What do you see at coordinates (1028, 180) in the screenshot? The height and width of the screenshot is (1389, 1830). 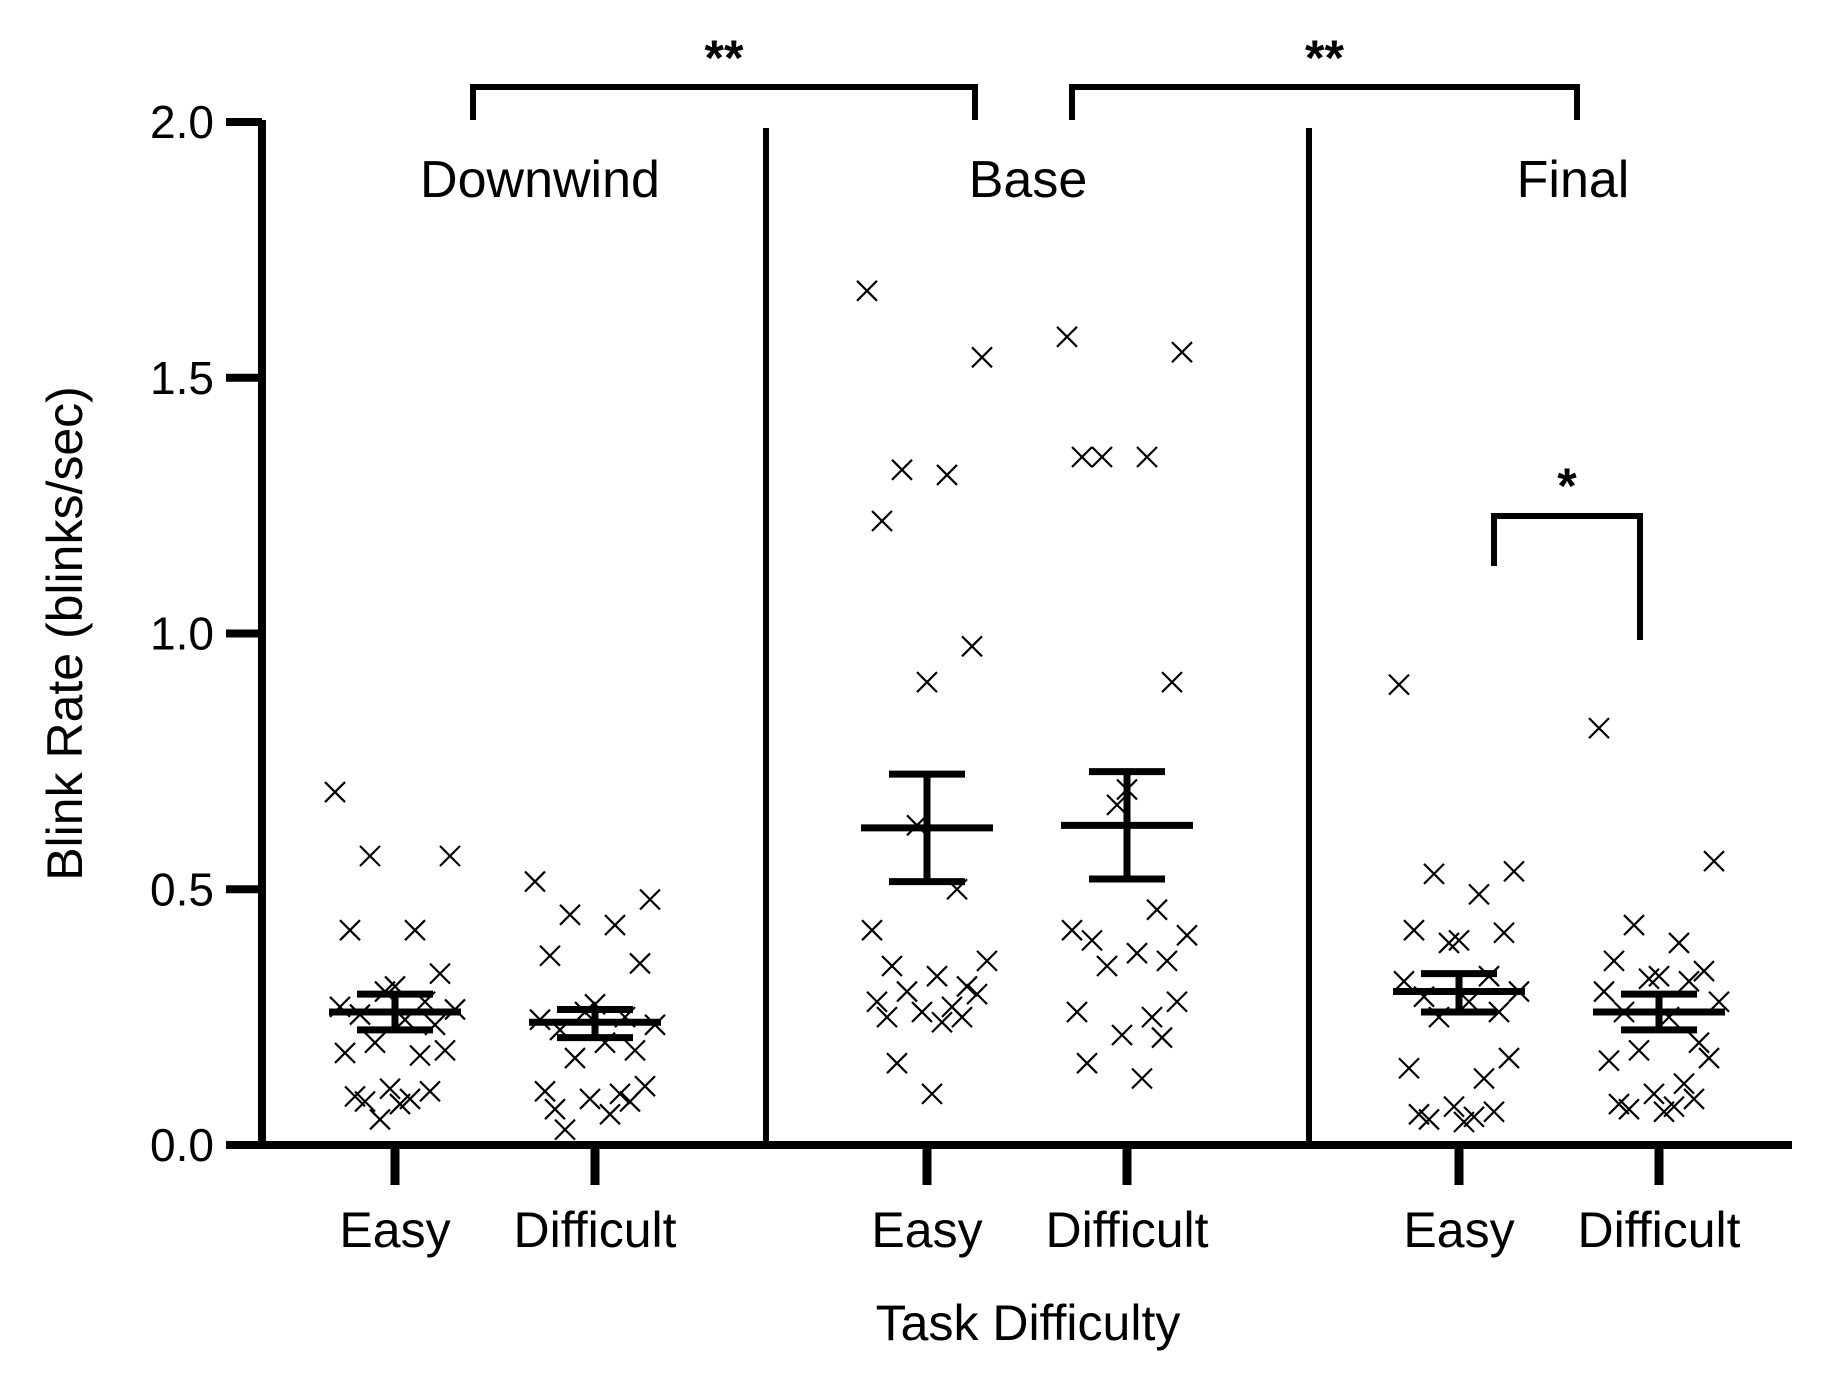 I see `panel-title: Base` at bounding box center [1028, 180].